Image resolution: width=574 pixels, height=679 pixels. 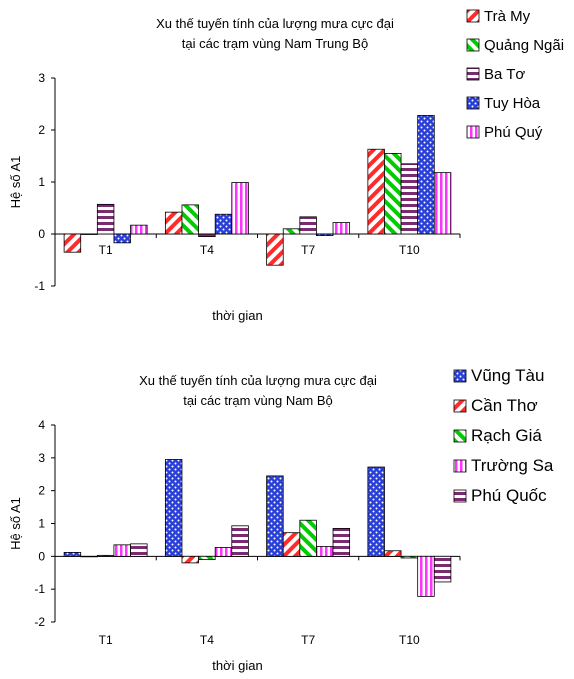 I want to click on legend-label: Phú Quý, so click(x=513, y=132).